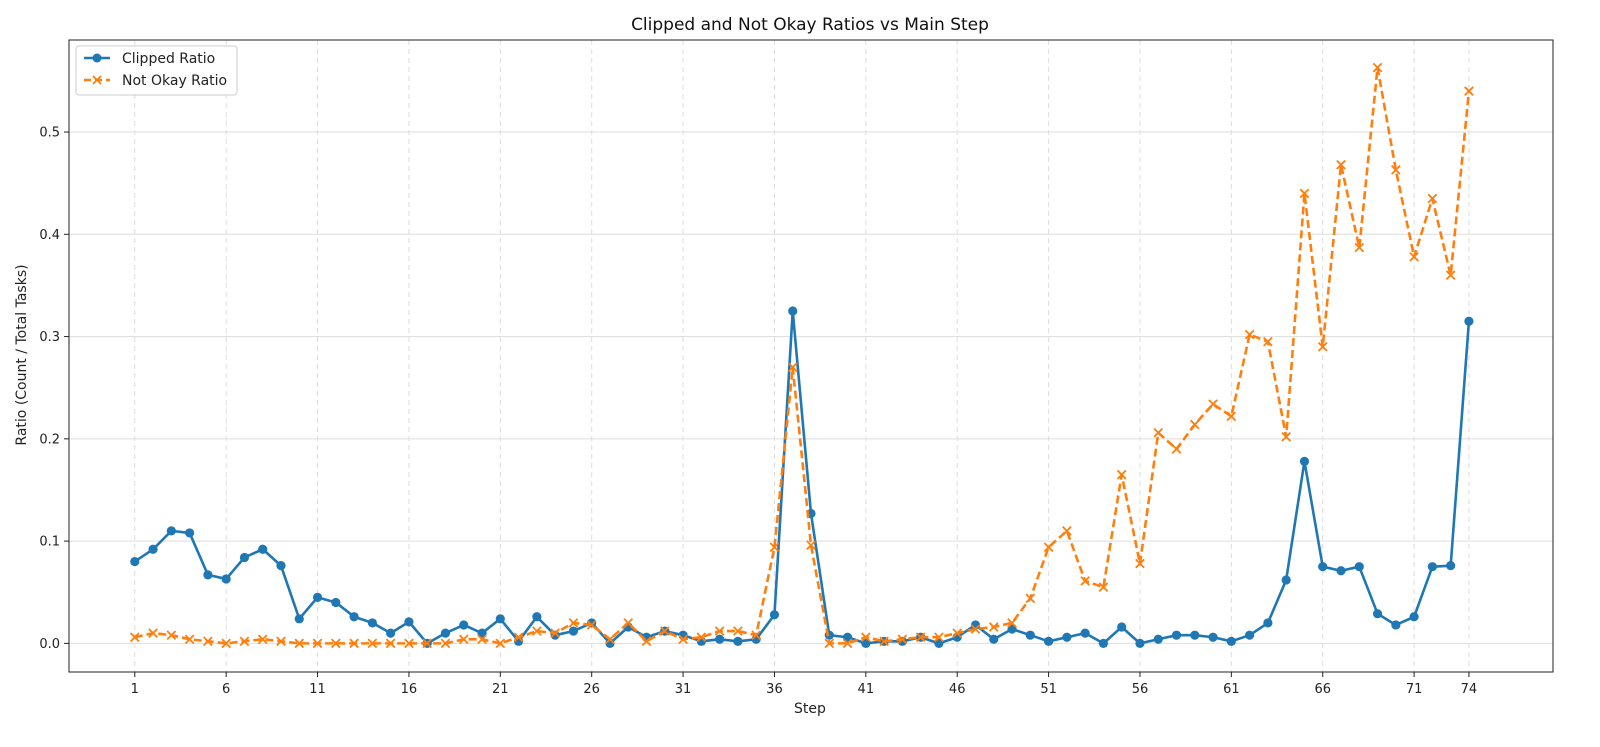 This screenshot has height=747, width=1600. Describe the element at coordinates (500, 689) in the screenshot. I see `x-tick-label: 21` at that location.